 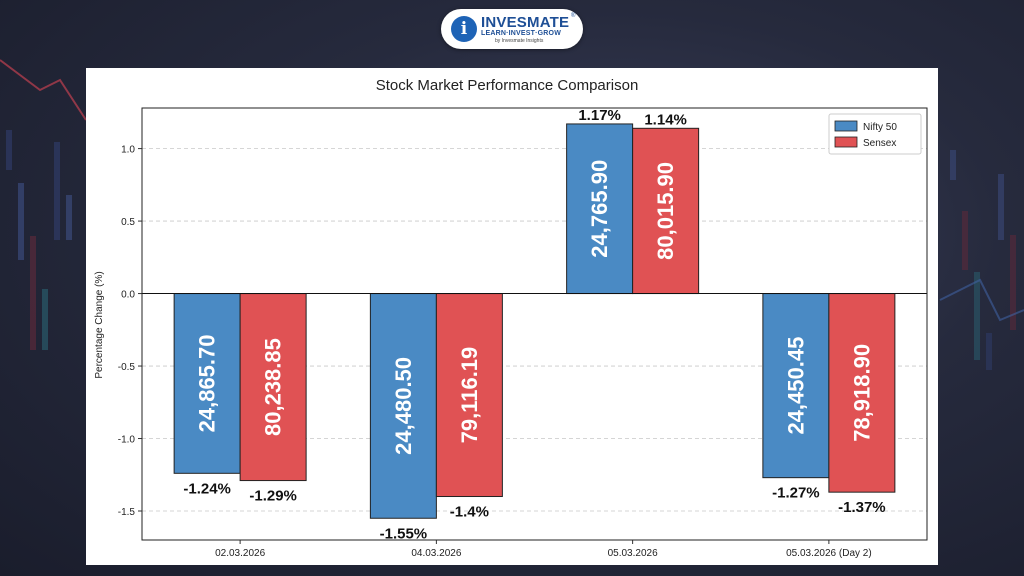 What do you see at coordinates (525, 22) in the screenshot?
I see `logo-name: INVESMATE` at bounding box center [525, 22].